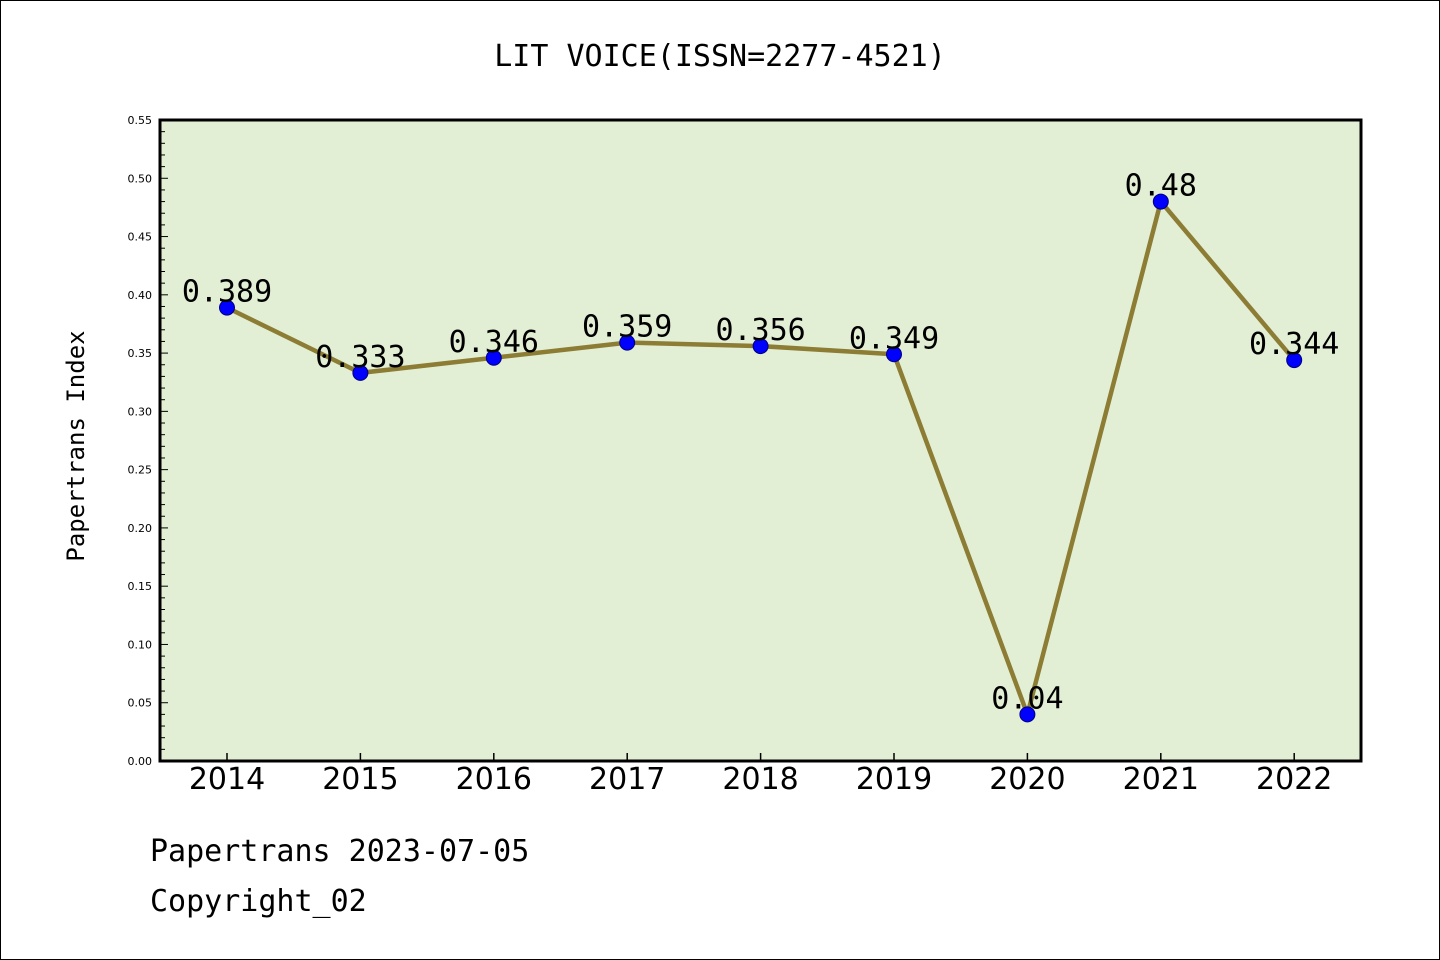  Describe the element at coordinates (140, 586) in the screenshot. I see `y-tick-label: 0.15` at that location.